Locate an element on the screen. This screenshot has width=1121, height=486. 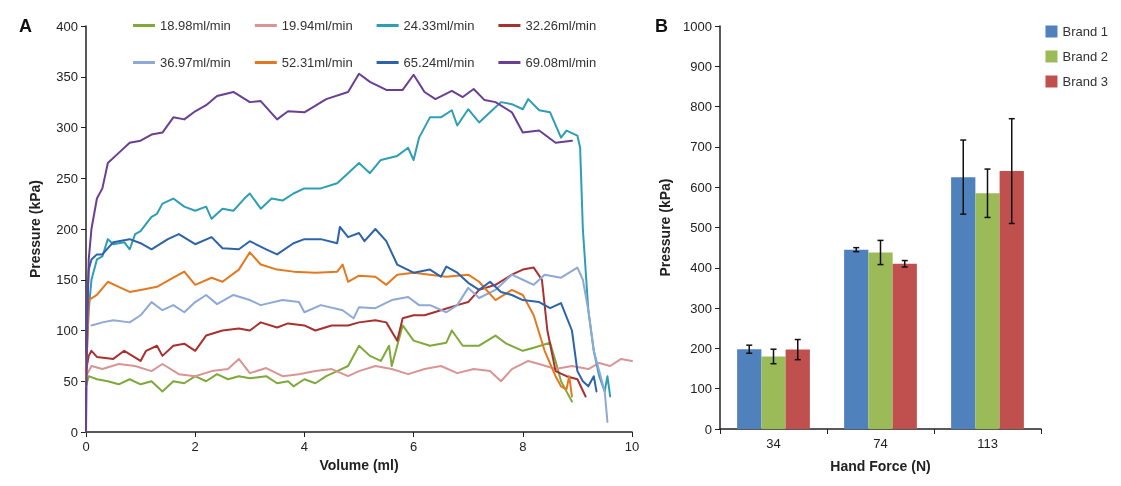
legend-label: Brand 1 is located at coordinates (1085, 31).